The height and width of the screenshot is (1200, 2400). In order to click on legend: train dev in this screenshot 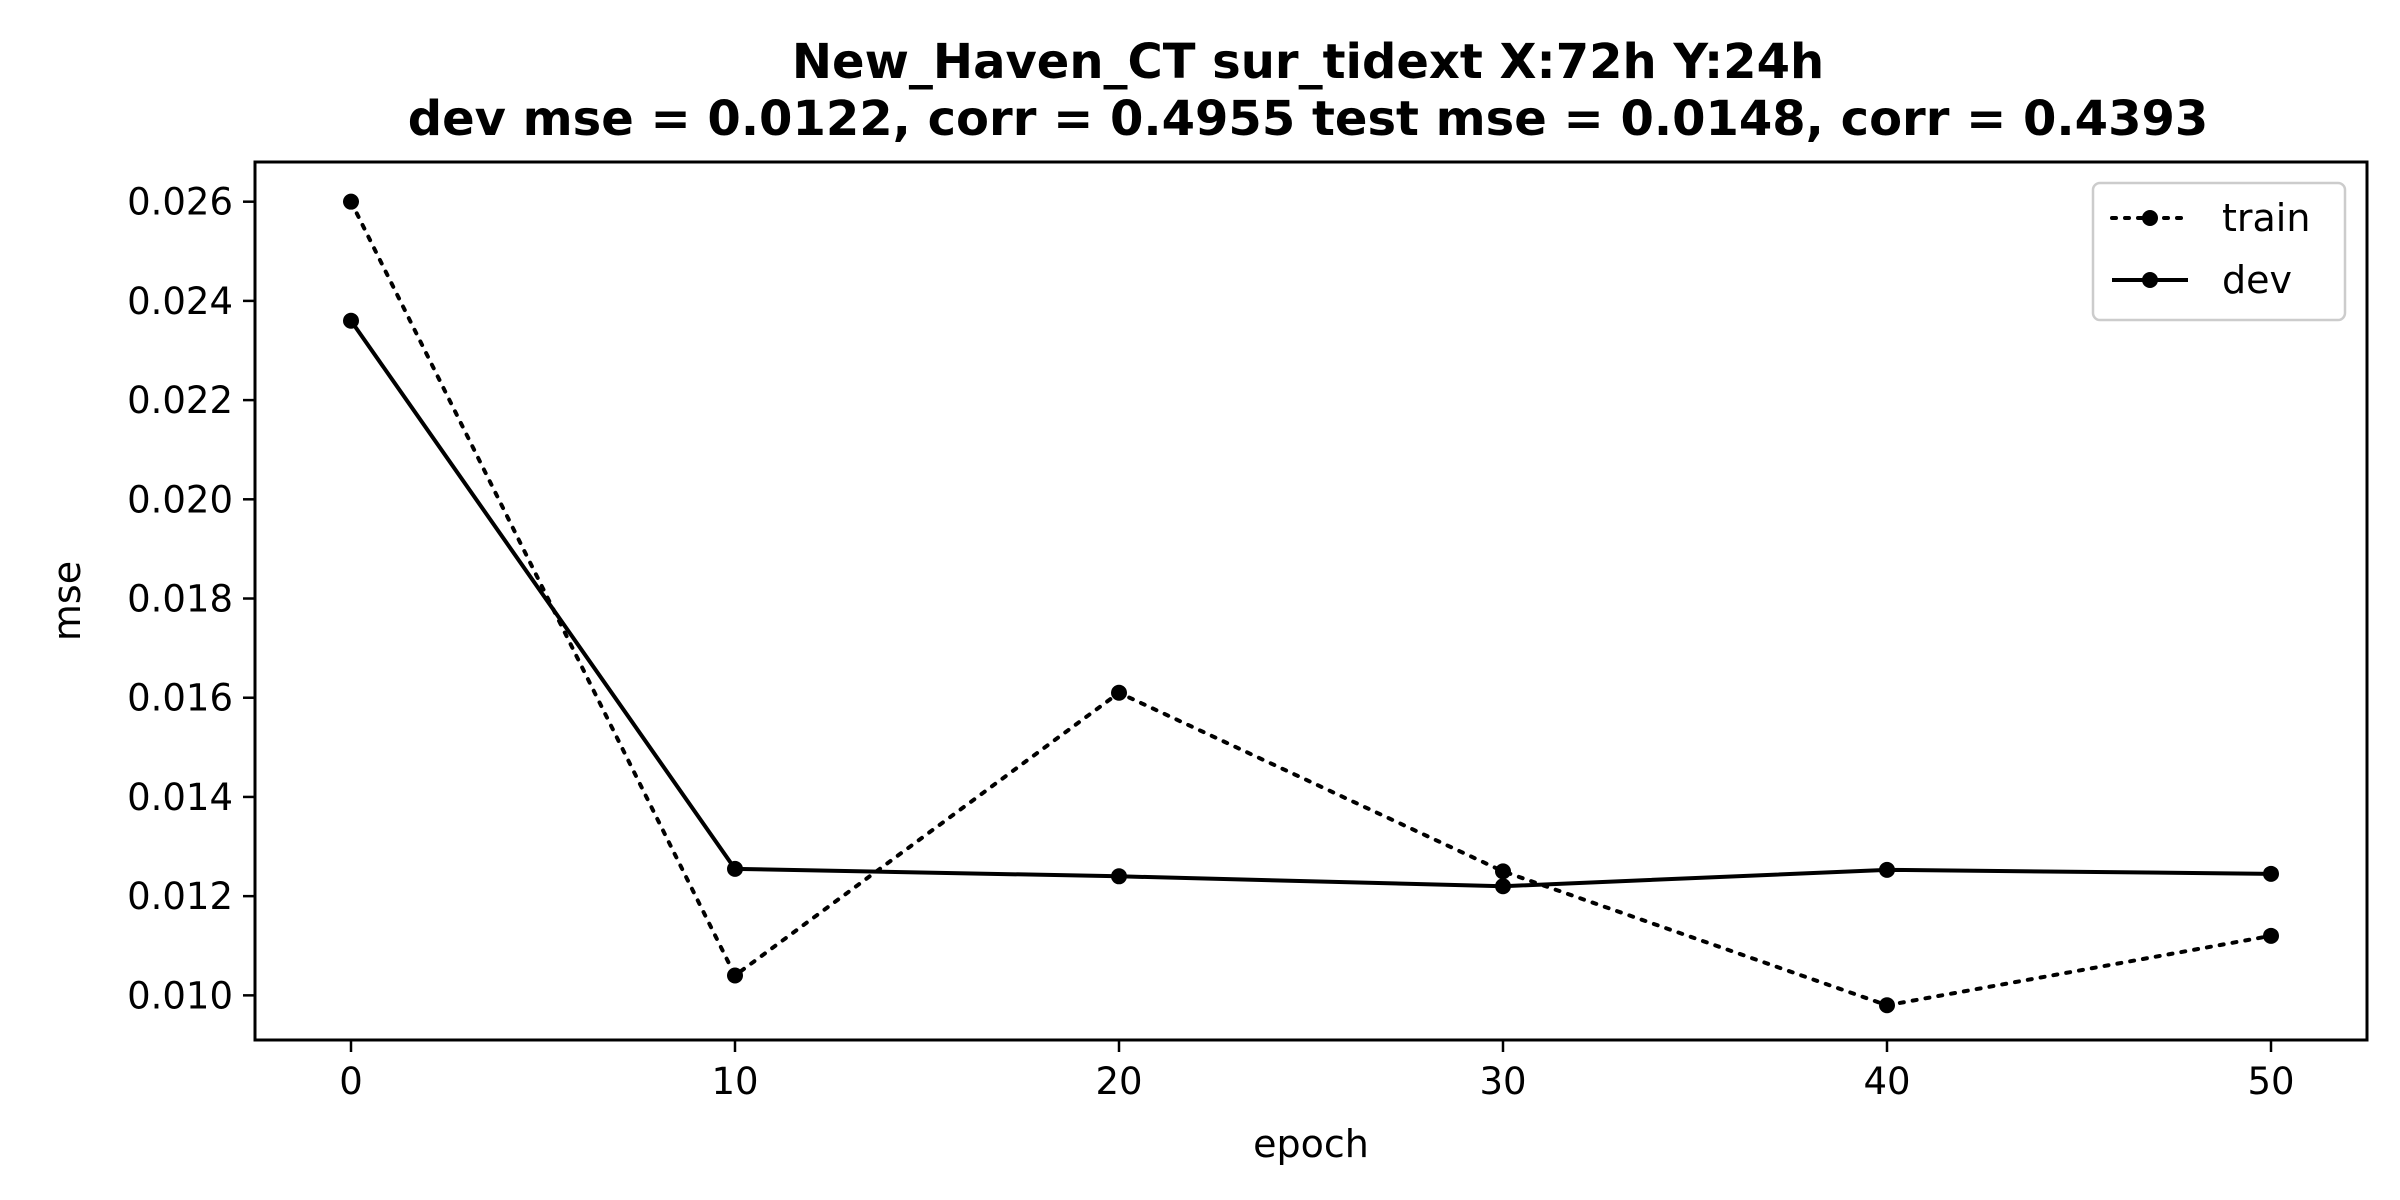, I will do `click(2219, 251)`.